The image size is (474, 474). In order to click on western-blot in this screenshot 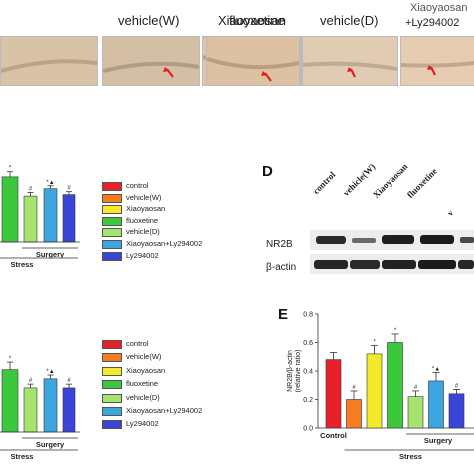, I will do `click(392, 252)`.